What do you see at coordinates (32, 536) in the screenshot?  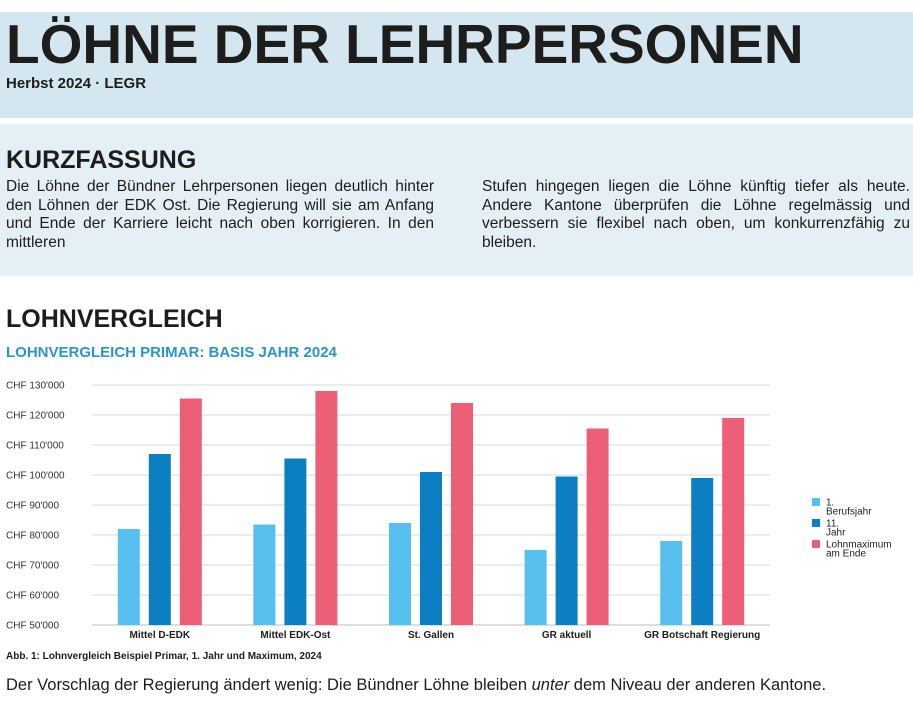 I see `y-tick-label: CHF 80'000` at bounding box center [32, 536].